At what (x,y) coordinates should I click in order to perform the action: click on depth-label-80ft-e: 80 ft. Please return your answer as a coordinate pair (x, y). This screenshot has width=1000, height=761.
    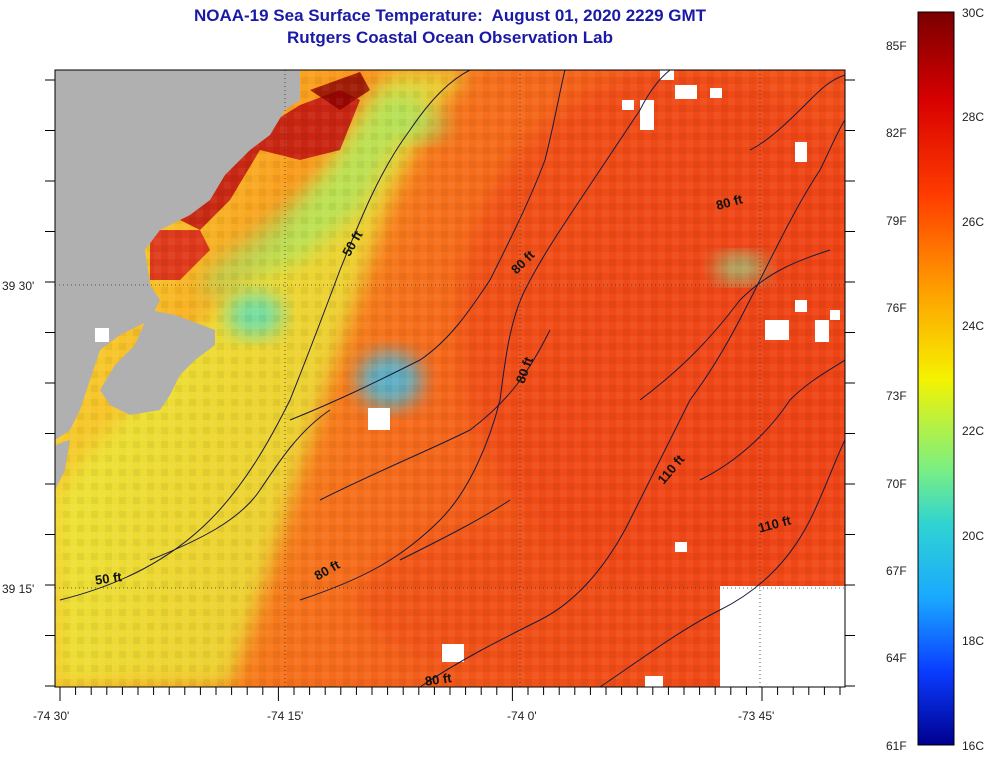
    Looking at the image, I should click on (438, 679).